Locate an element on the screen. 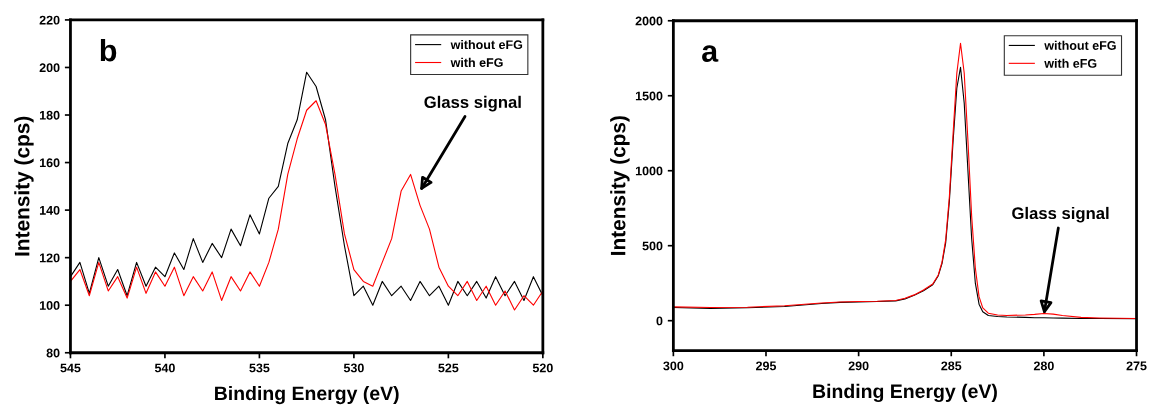 The image size is (1155, 415). y-tick-label: 80 is located at coordinates (53, 353).